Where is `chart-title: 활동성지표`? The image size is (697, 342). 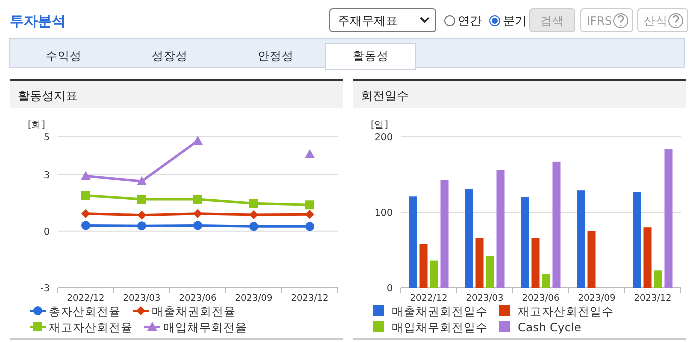 chart-title: 활동성지표 is located at coordinates (48, 96).